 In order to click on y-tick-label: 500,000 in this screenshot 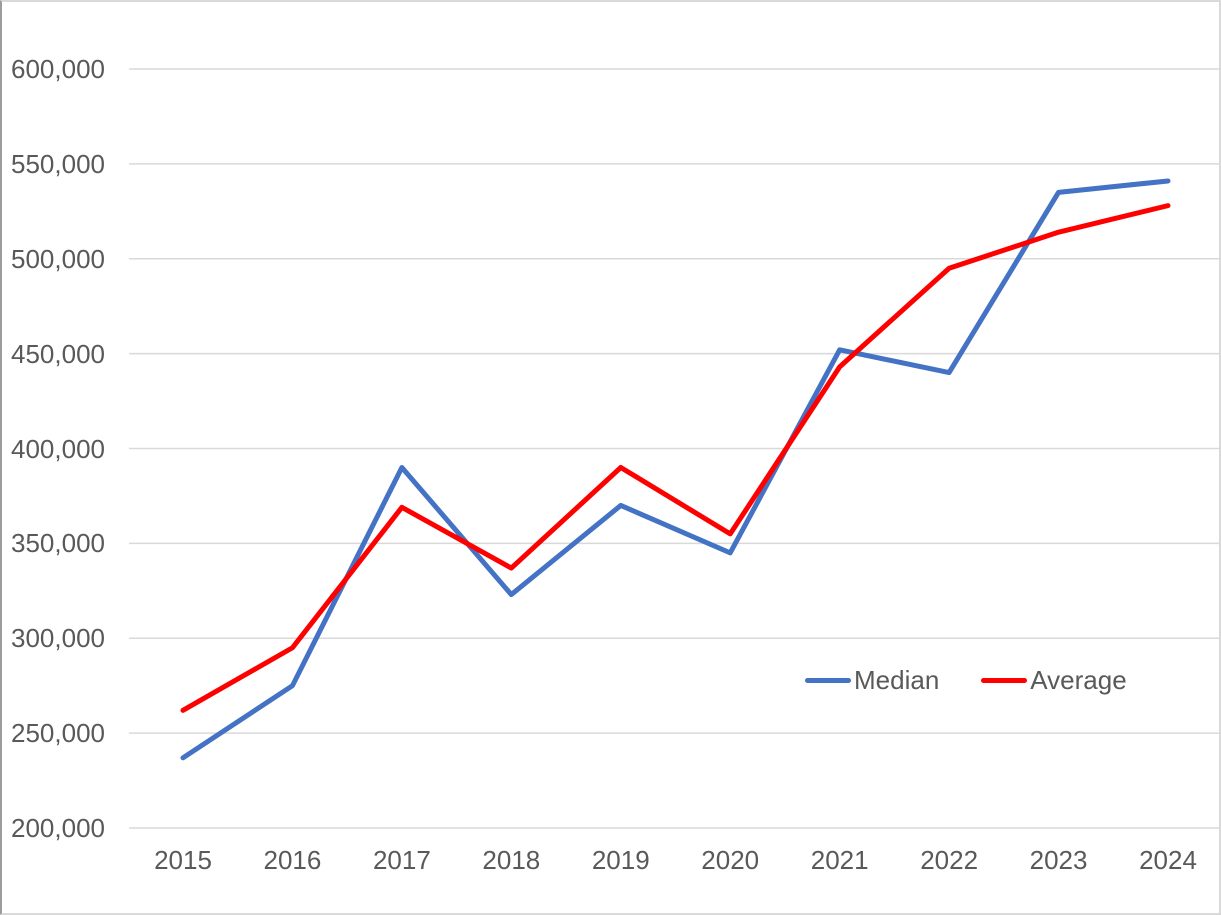, I will do `click(58, 258)`.